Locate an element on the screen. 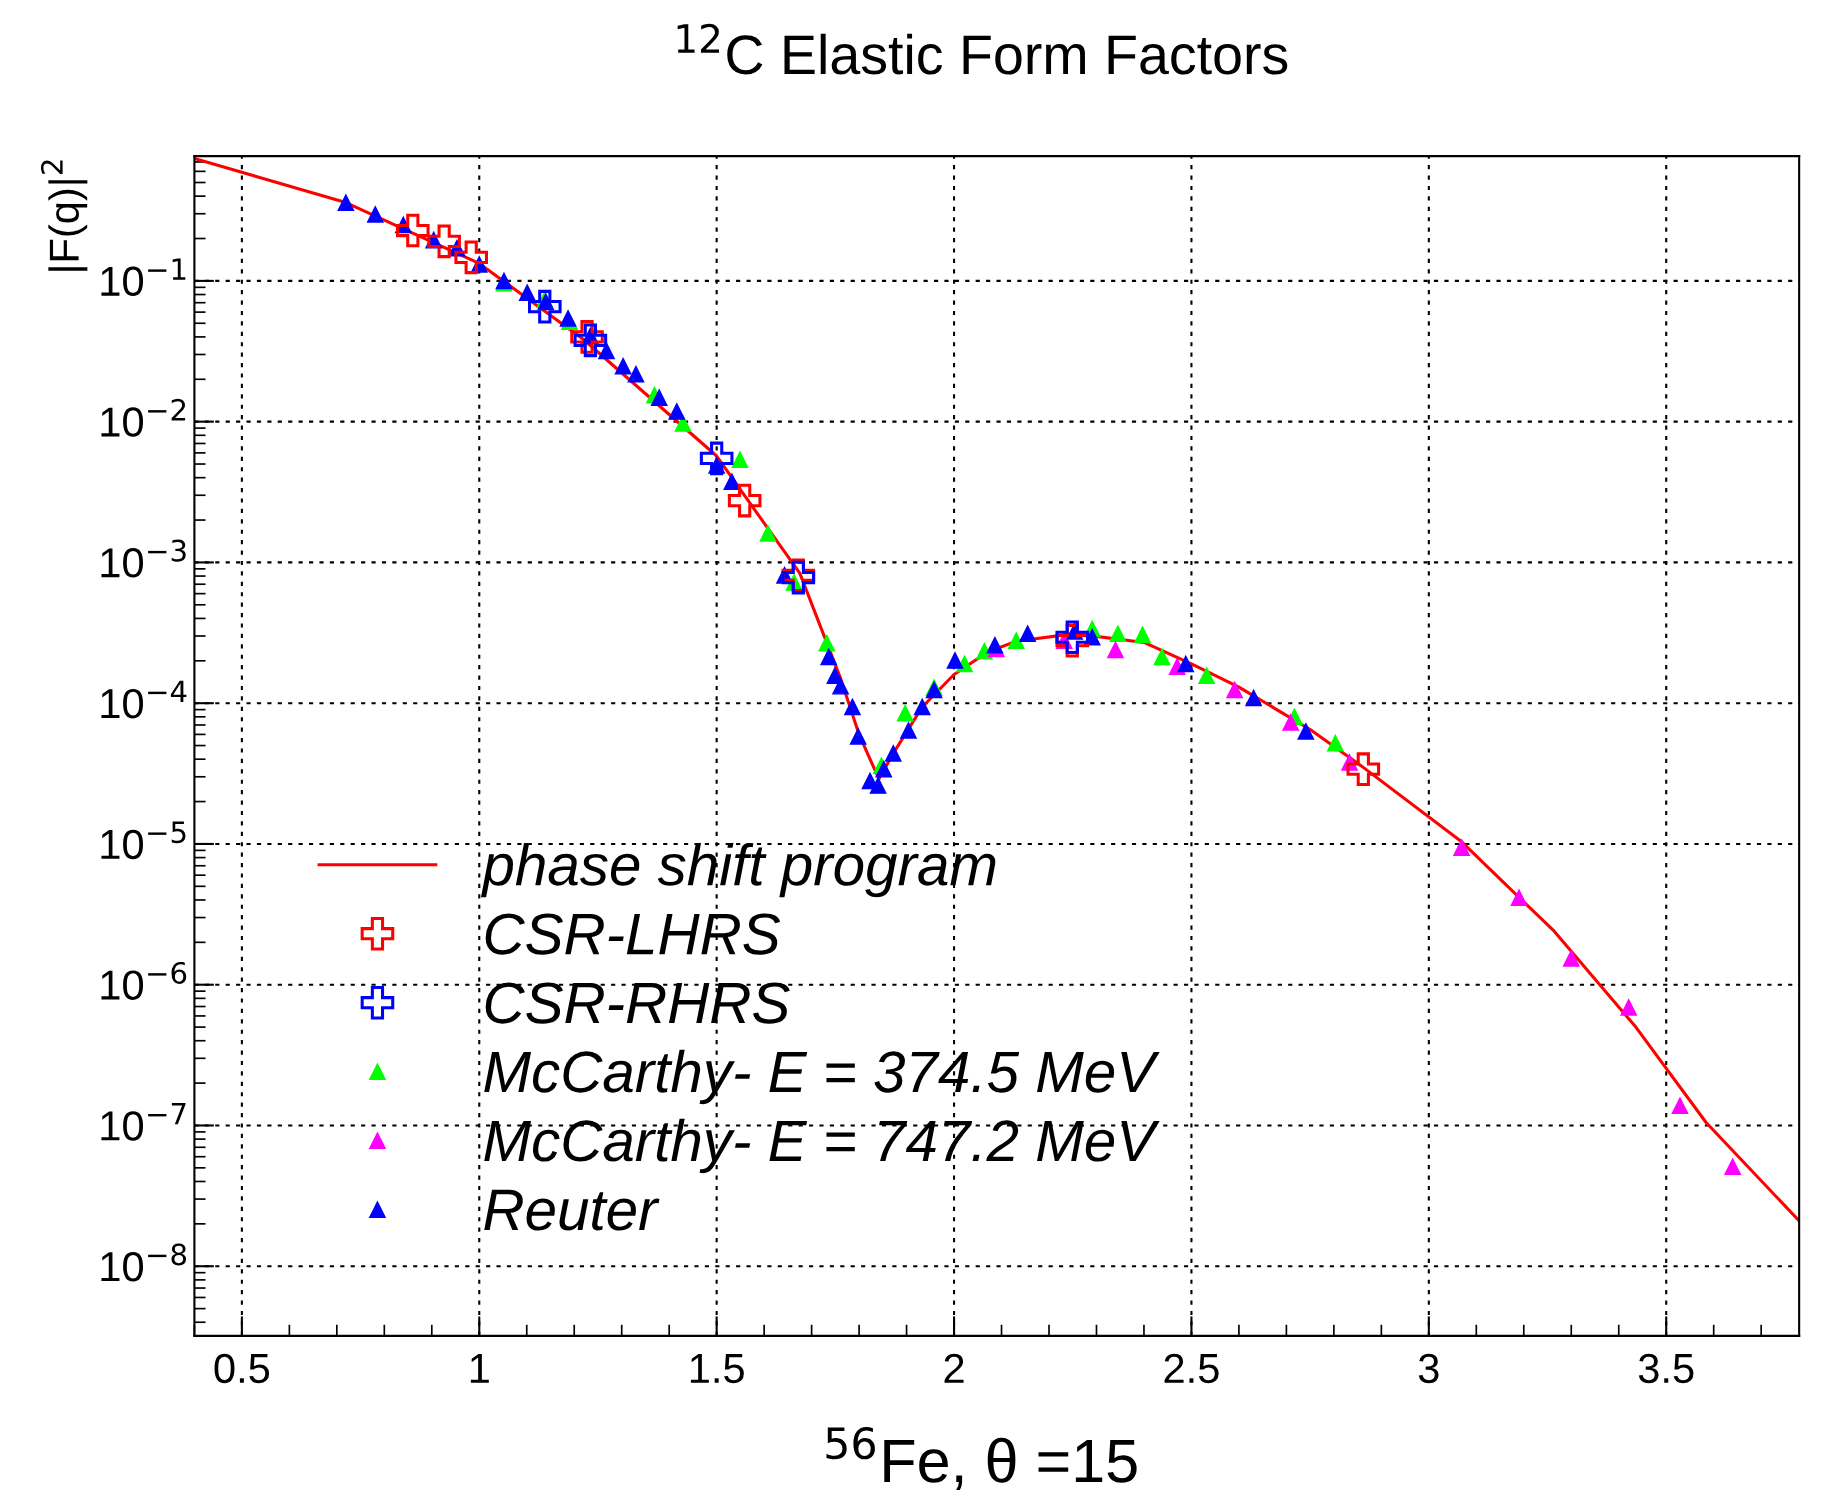  legend-label: CSR-RHRS is located at coordinates (637, 1003).